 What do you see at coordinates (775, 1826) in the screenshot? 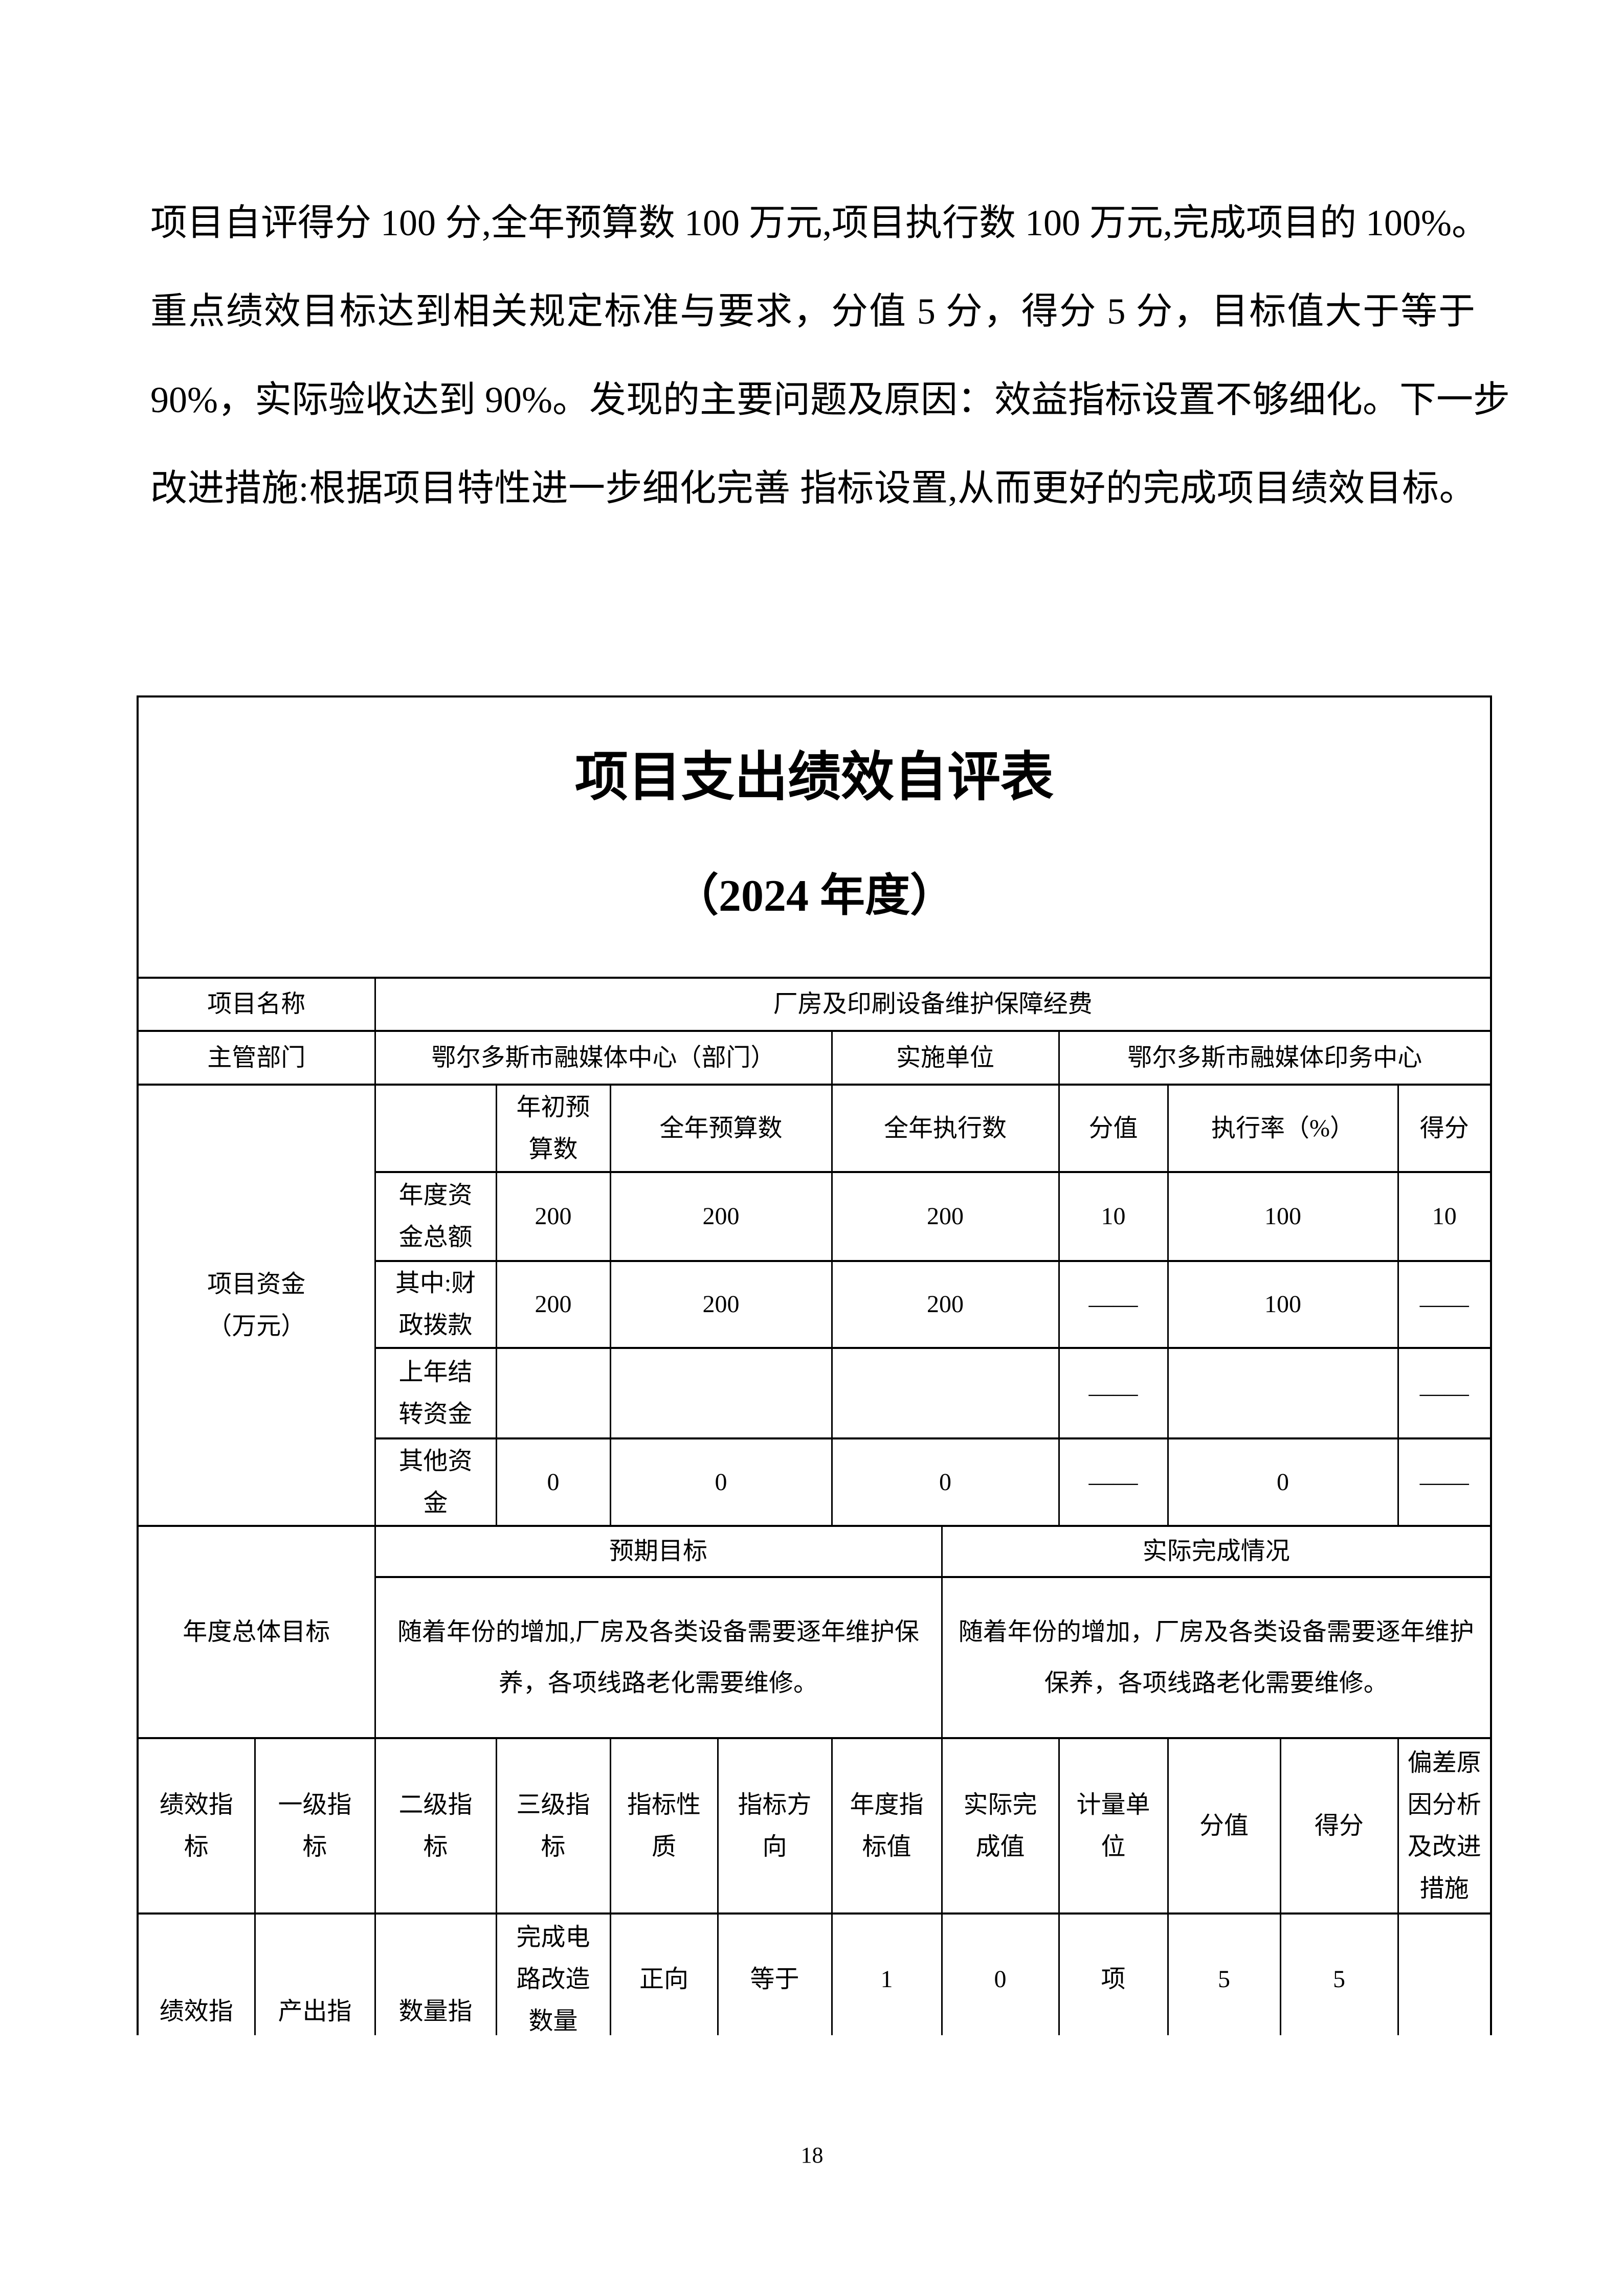
I see `indicator-col-header: 指标方 向` at bounding box center [775, 1826].